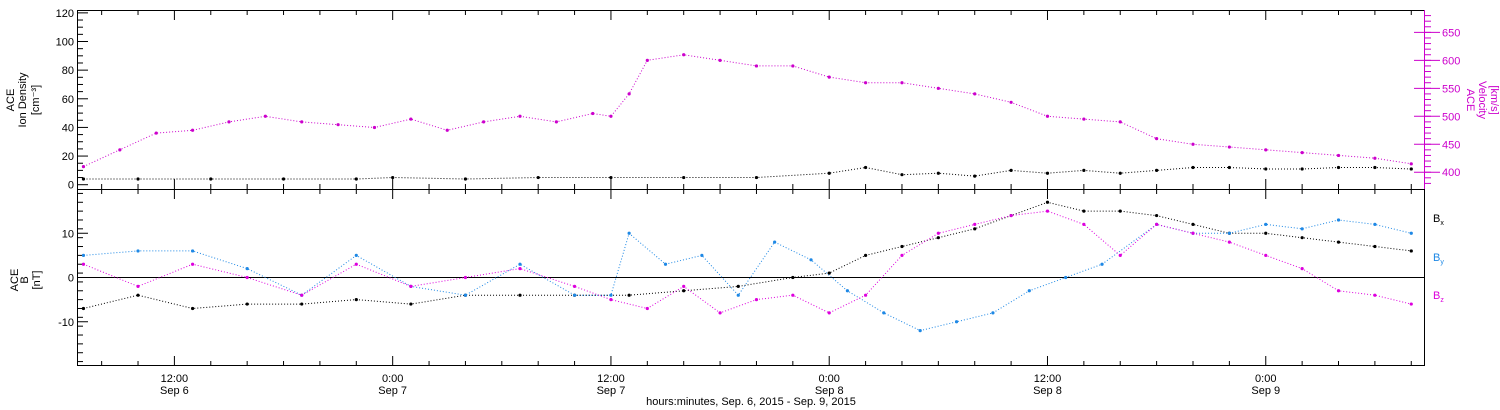  Describe the element at coordinates (1451, 145) in the screenshot. I see `velocity-tick-label: 450` at that location.